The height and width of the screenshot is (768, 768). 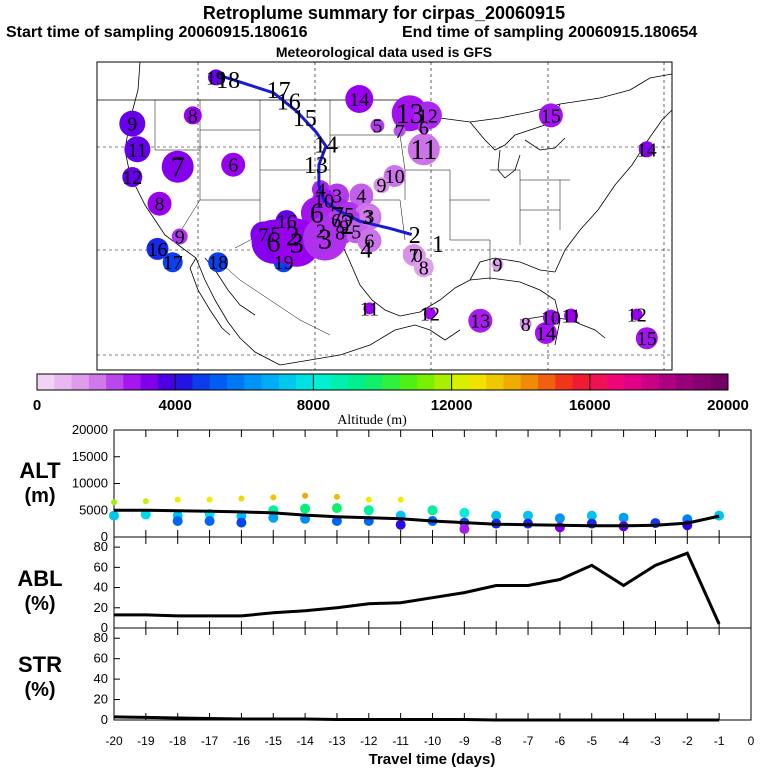 What do you see at coordinates (316, 166) in the screenshot?
I see `plume-day-label-6: 13` at bounding box center [316, 166].